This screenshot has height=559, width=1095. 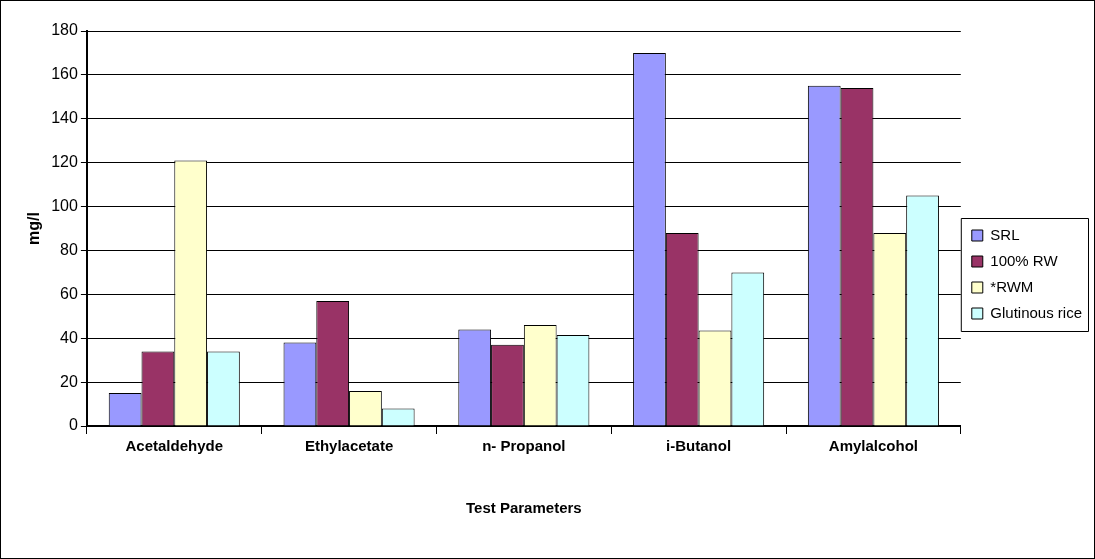 I want to click on x-tick-label: i-Butanol, so click(x=699, y=446).